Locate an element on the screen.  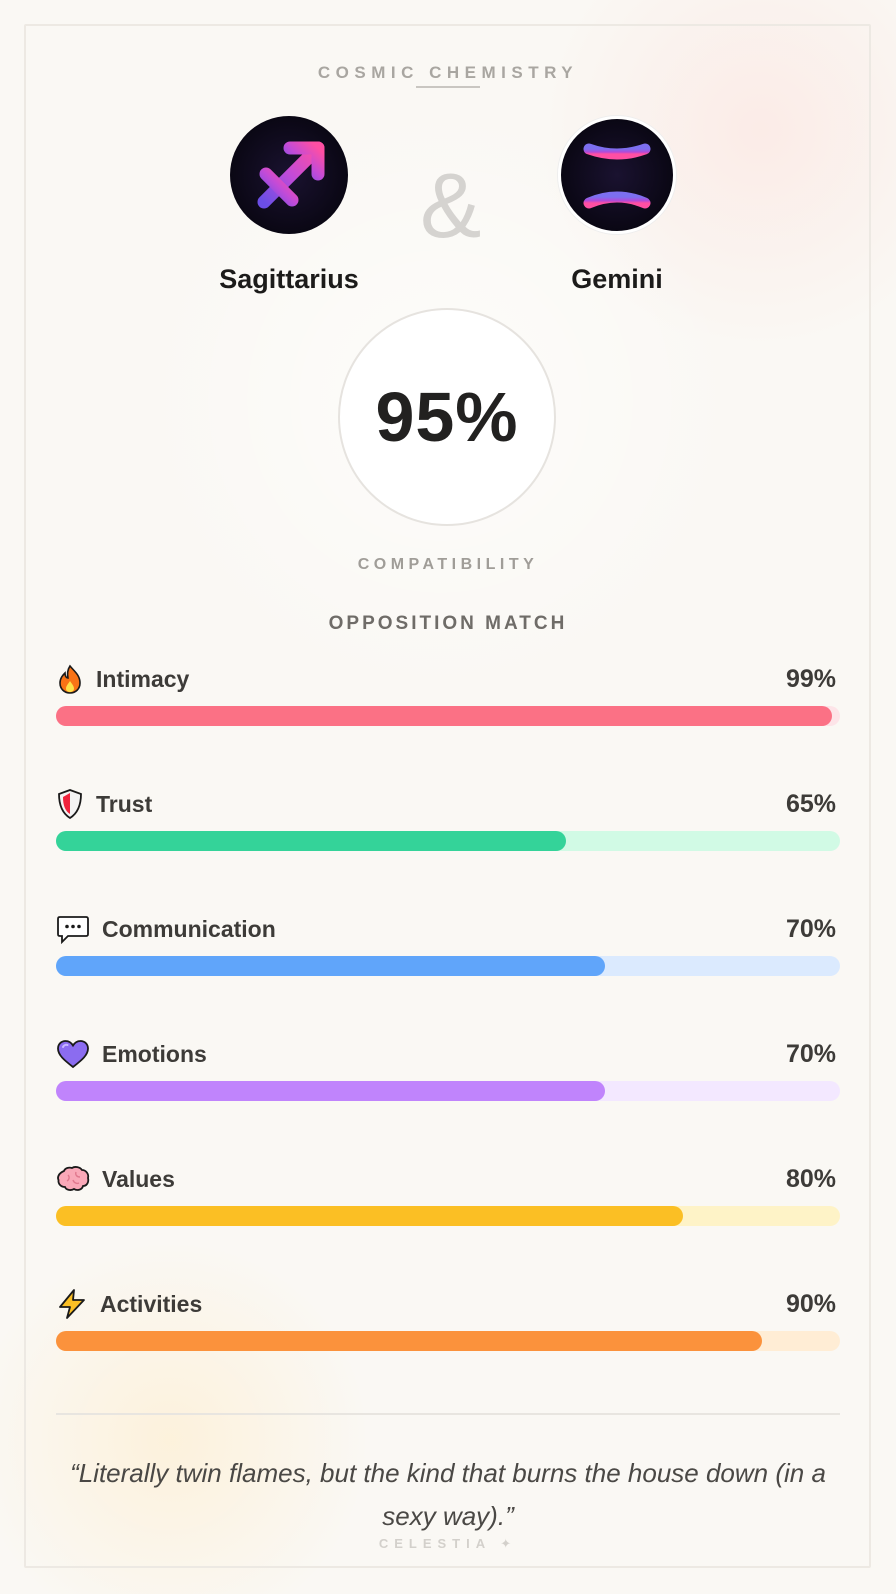
metric-label: Communication is located at coordinates (189, 928).